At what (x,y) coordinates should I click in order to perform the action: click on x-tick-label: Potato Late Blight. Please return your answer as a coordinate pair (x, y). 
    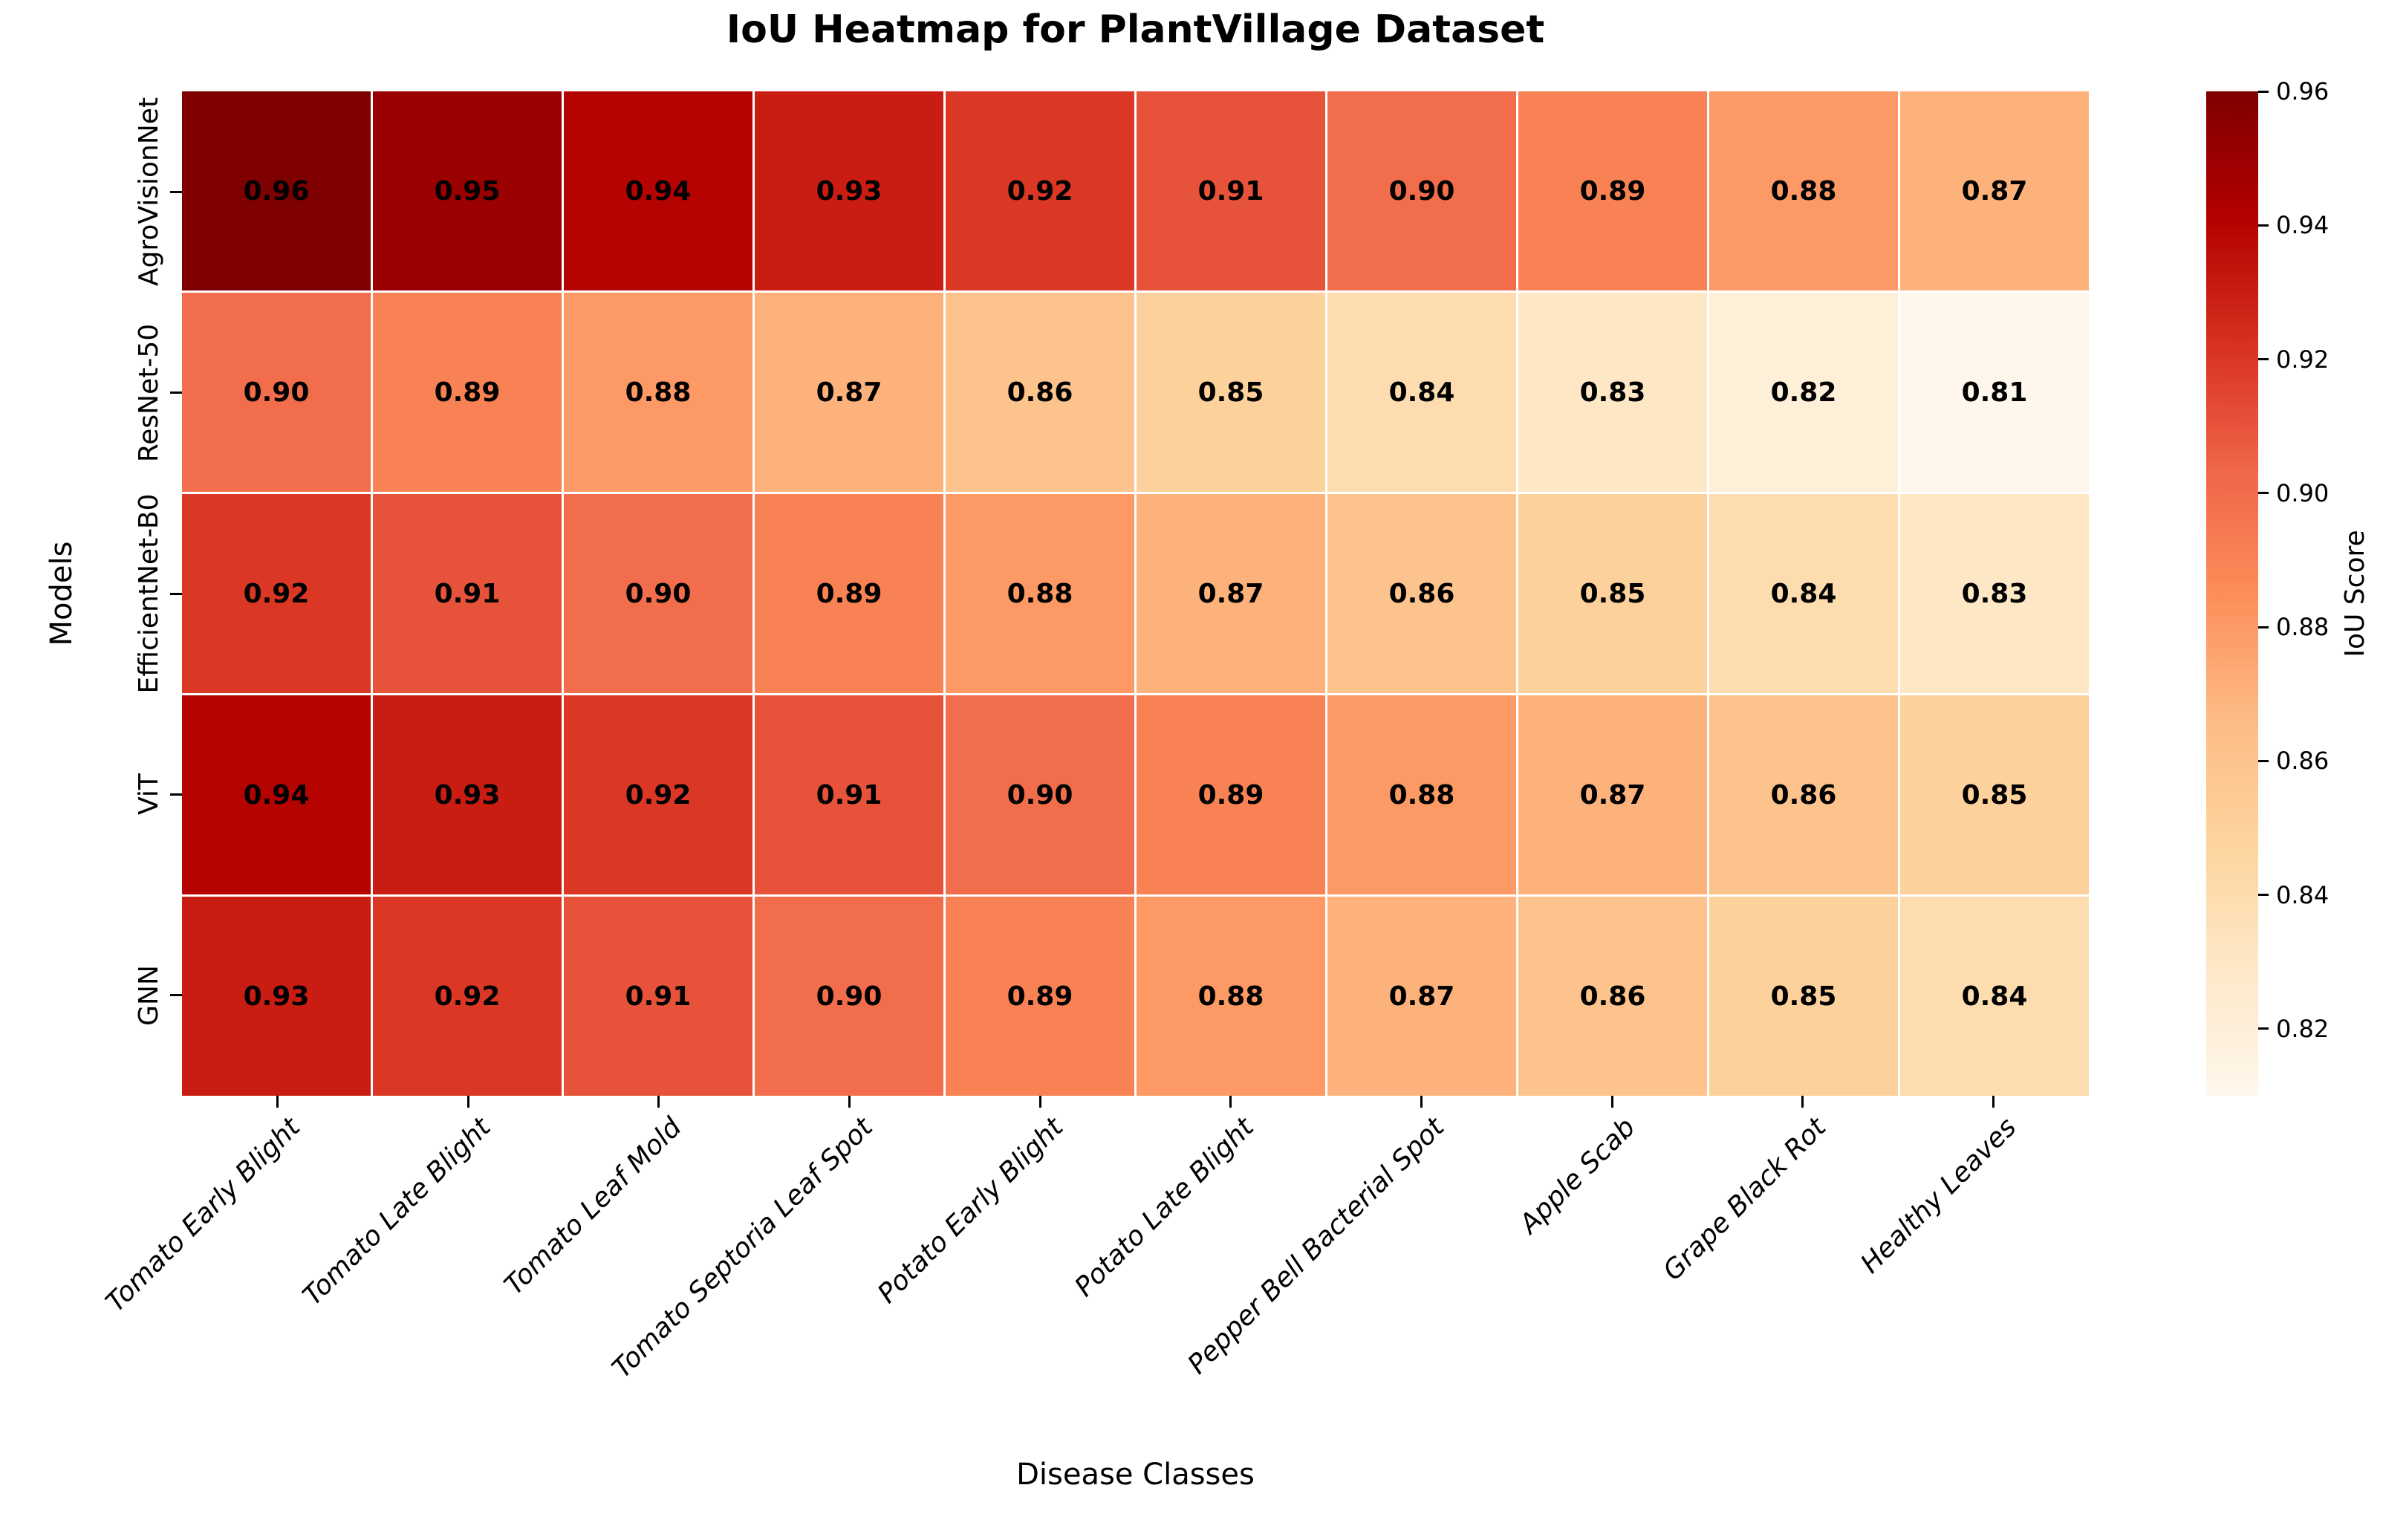
    Looking at the image, I should click on (1164, 1207).